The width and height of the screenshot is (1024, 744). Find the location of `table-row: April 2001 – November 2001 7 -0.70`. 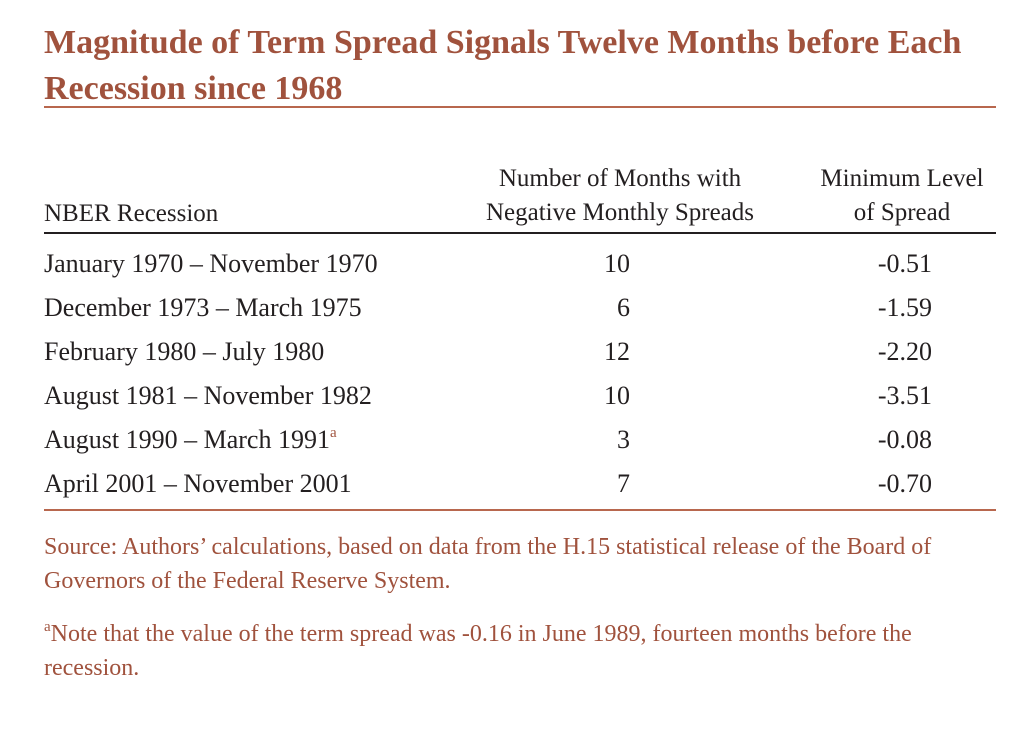

table-row: April 2001 – November 2001 7 -0.70 is located at coordinates (512, 484).